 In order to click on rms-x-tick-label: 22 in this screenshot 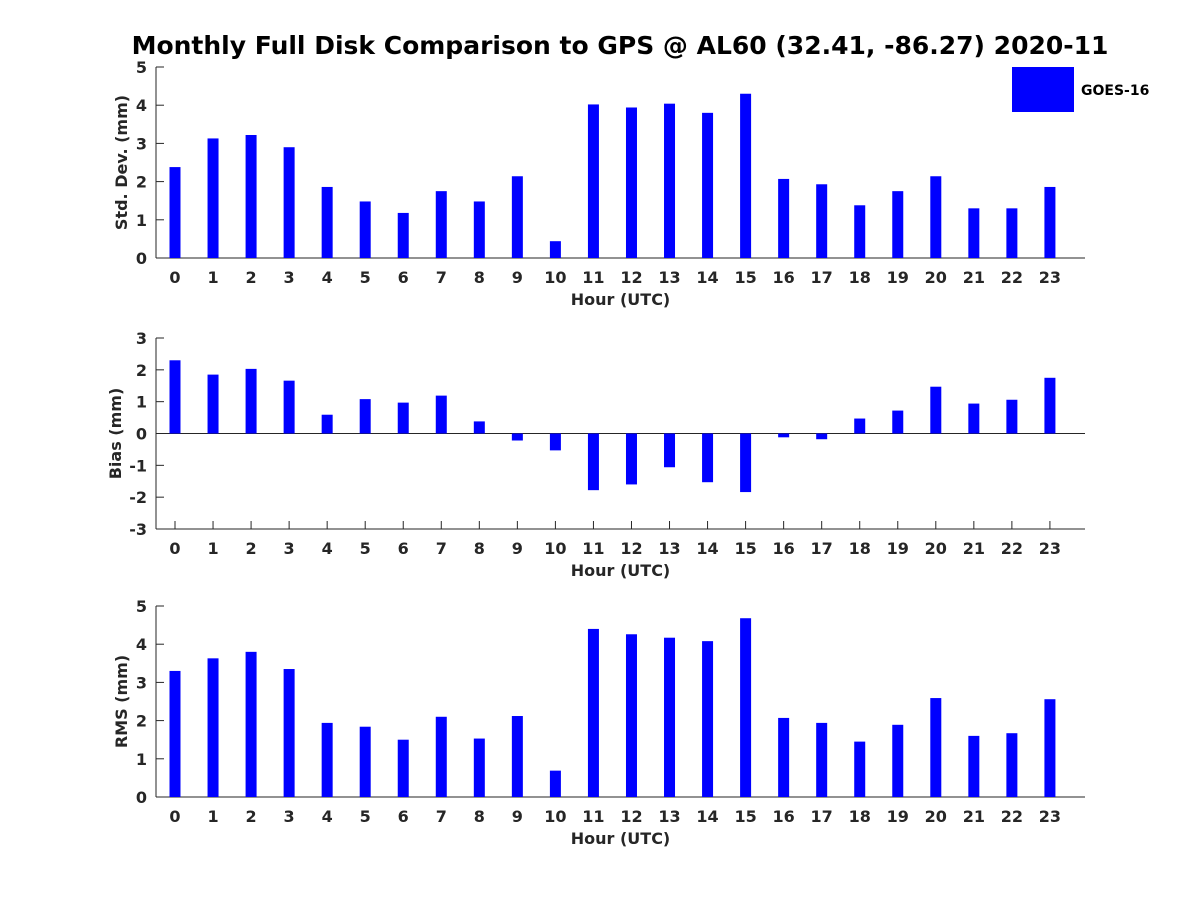, I will do `click(1012, 816)`.